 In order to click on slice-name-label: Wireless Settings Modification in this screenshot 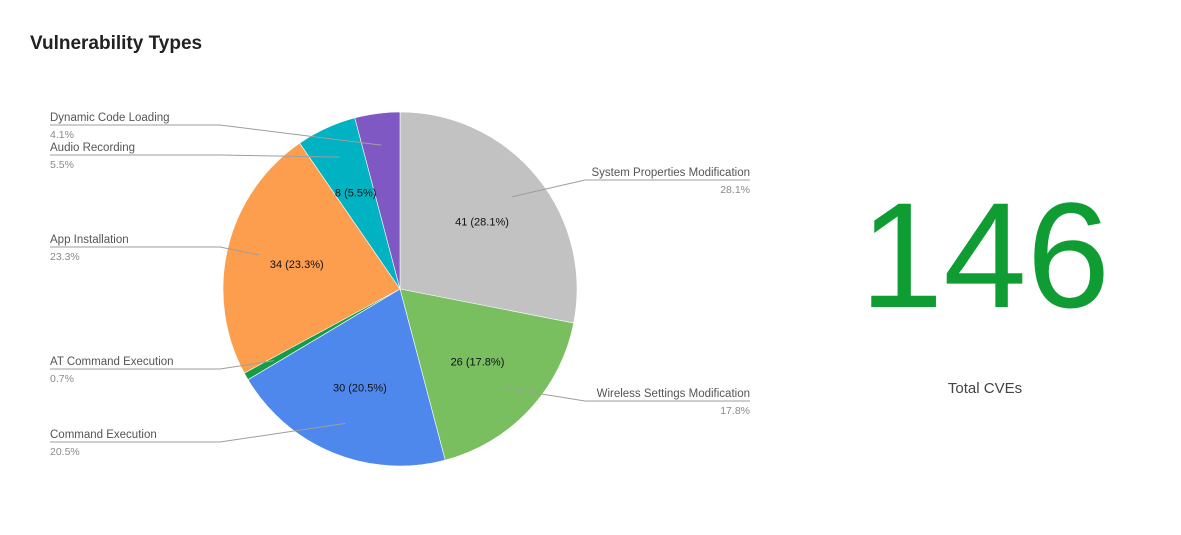, I will do `click(673, 394)`.